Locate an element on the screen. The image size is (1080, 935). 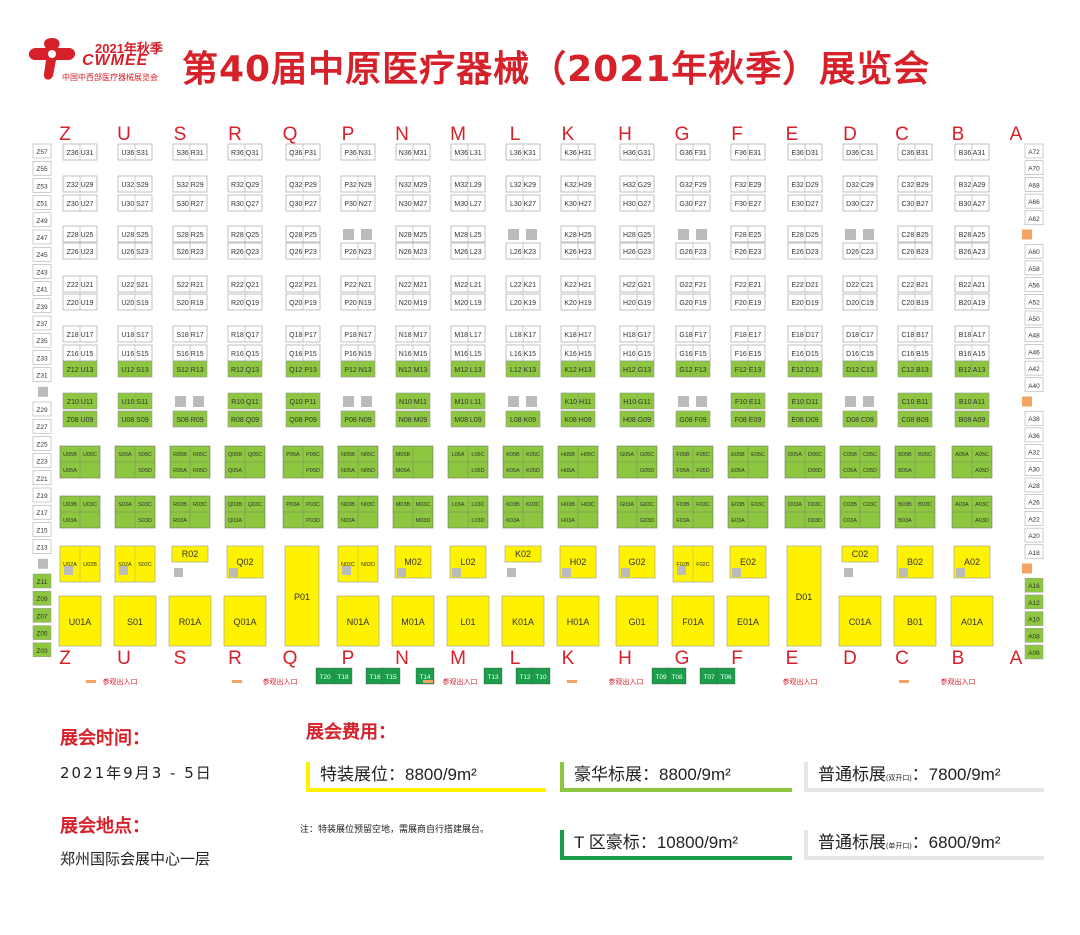
booth-label: F08 E09 is located at coordinates (748, 420).